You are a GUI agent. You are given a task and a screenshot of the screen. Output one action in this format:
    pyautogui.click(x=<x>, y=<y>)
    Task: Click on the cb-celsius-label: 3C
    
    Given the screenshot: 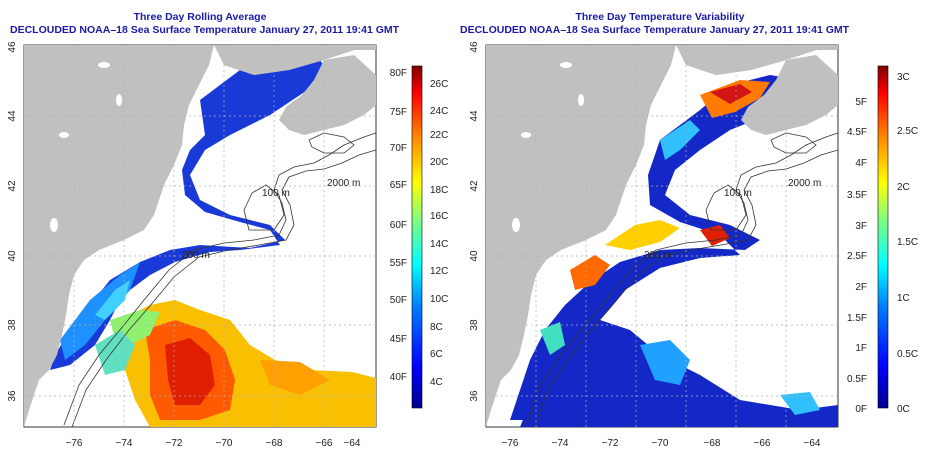 What is the action you would take?
    pyautogui.click(x=903, y=77)
    